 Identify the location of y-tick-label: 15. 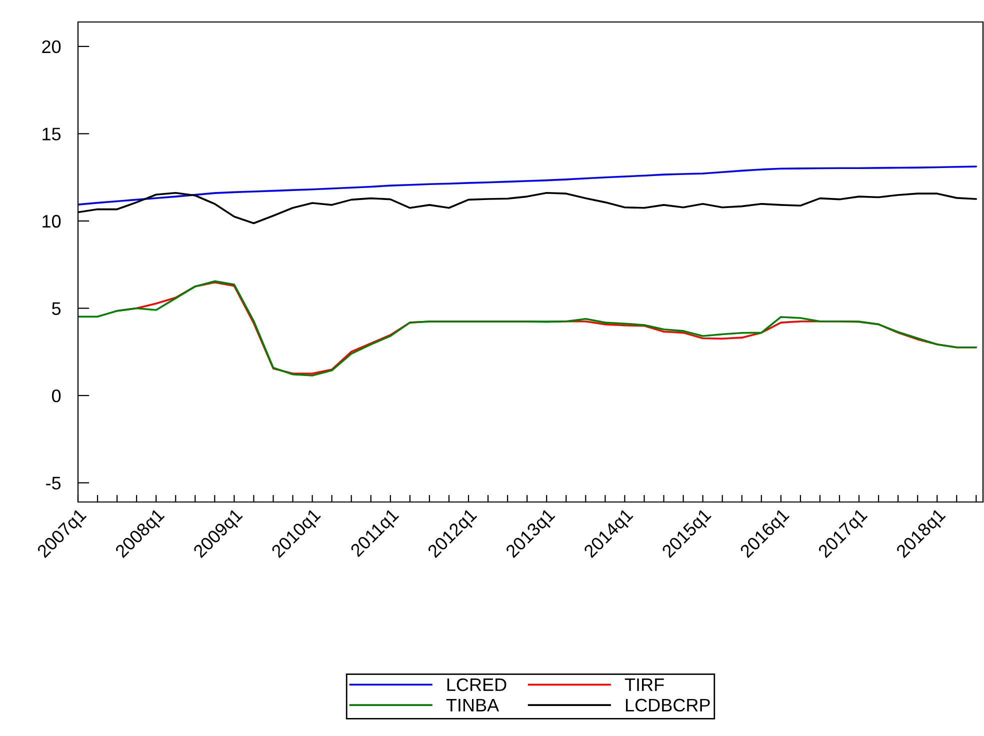
(51, 134).